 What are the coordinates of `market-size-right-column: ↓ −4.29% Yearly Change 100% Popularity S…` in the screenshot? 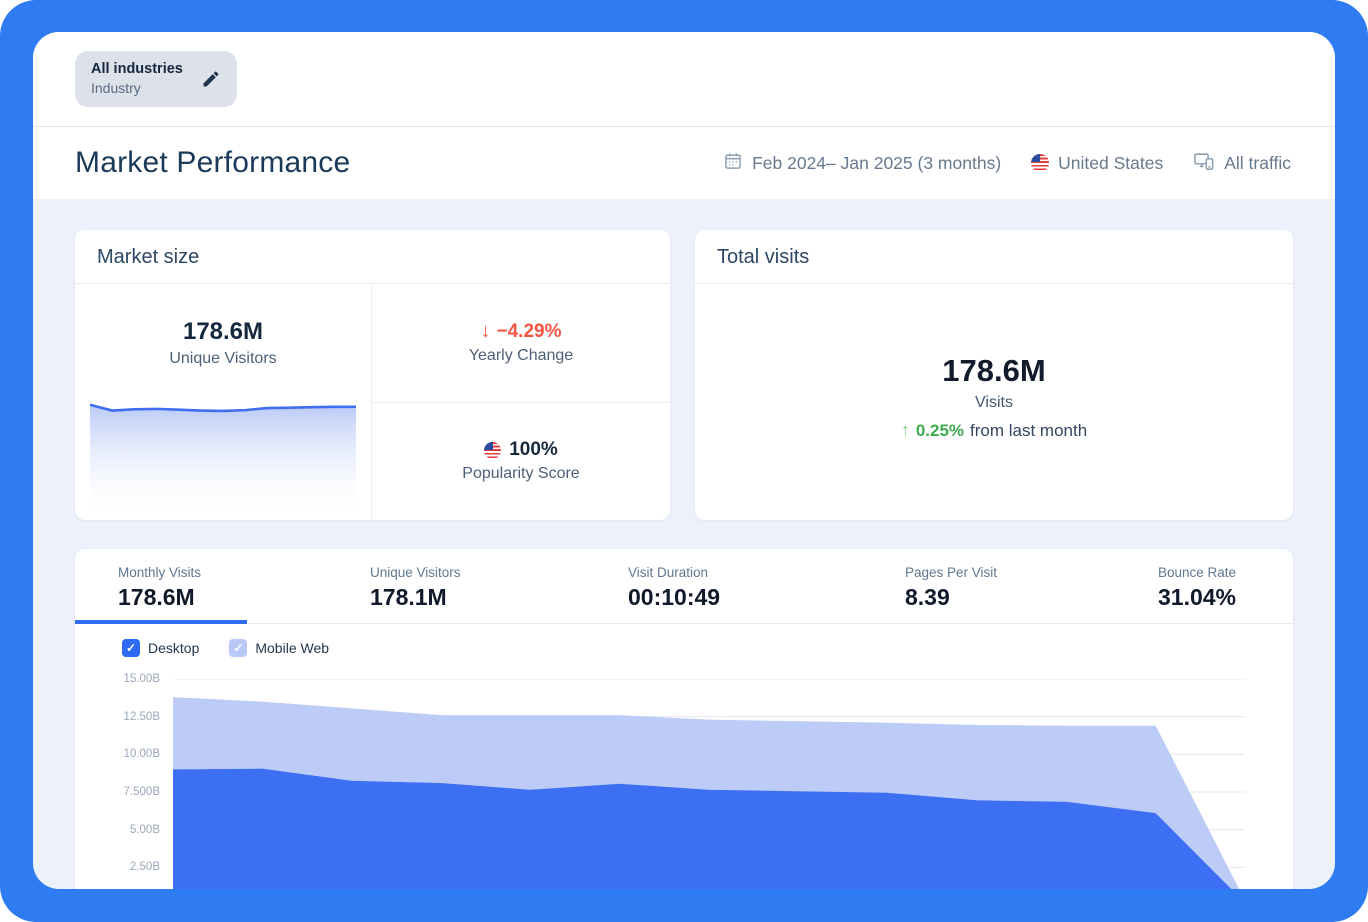 It's located at (521, 402).